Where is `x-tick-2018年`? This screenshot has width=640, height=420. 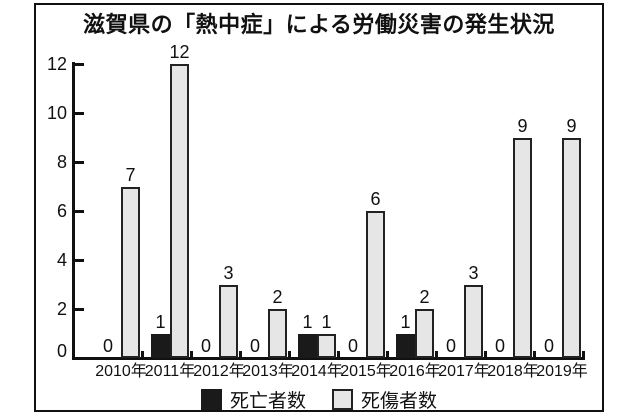
x-tick-2018年 is located at coordinates (534, 354).